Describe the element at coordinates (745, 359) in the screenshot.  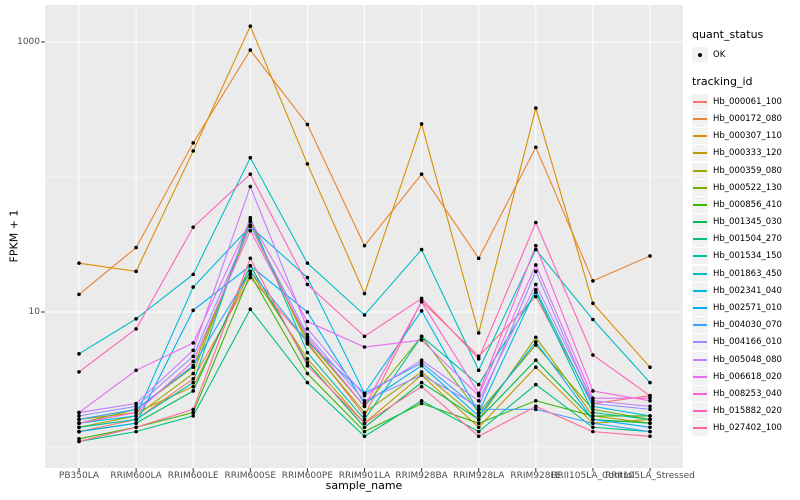
I see `legend-item-Hb_005048_080: Hb_005048_080` at that location.